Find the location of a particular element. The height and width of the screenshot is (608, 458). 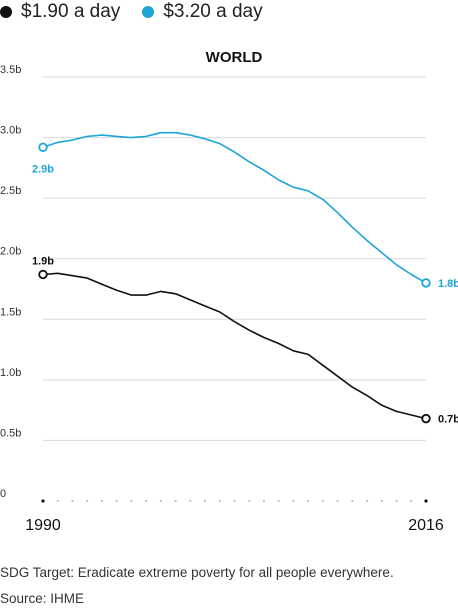

legend-label-320: $3.20 a day is located at coordinates (213, 11).